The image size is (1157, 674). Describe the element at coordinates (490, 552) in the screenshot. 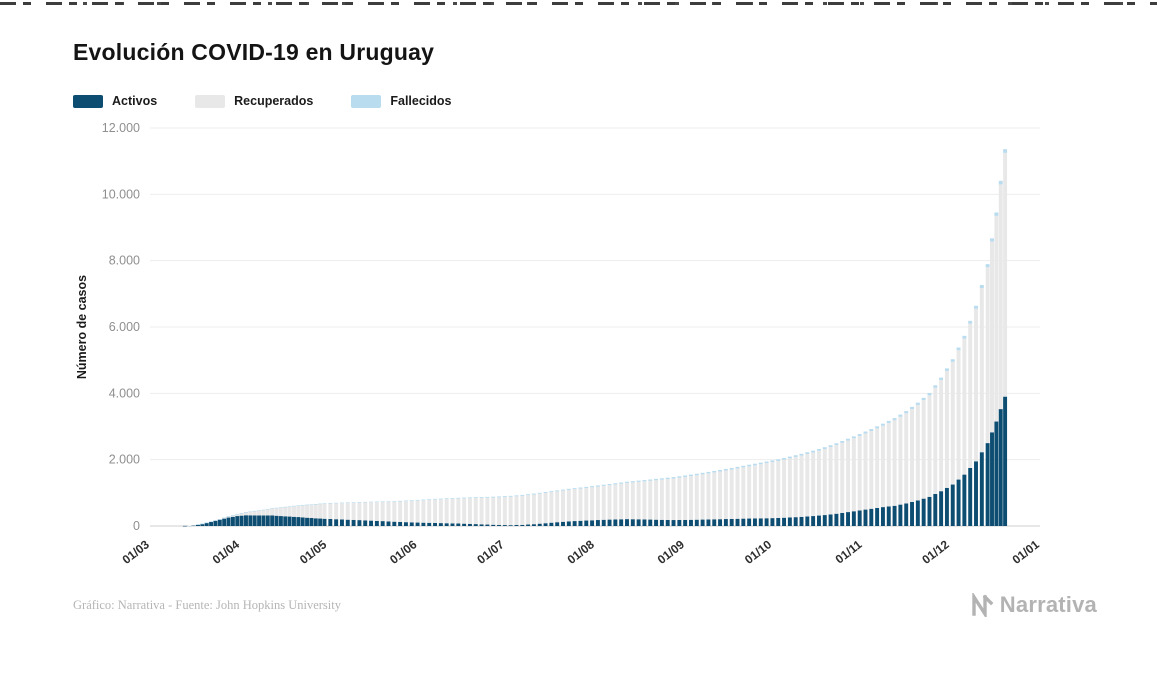

I see `x-tick-label: 01/07` at that location.